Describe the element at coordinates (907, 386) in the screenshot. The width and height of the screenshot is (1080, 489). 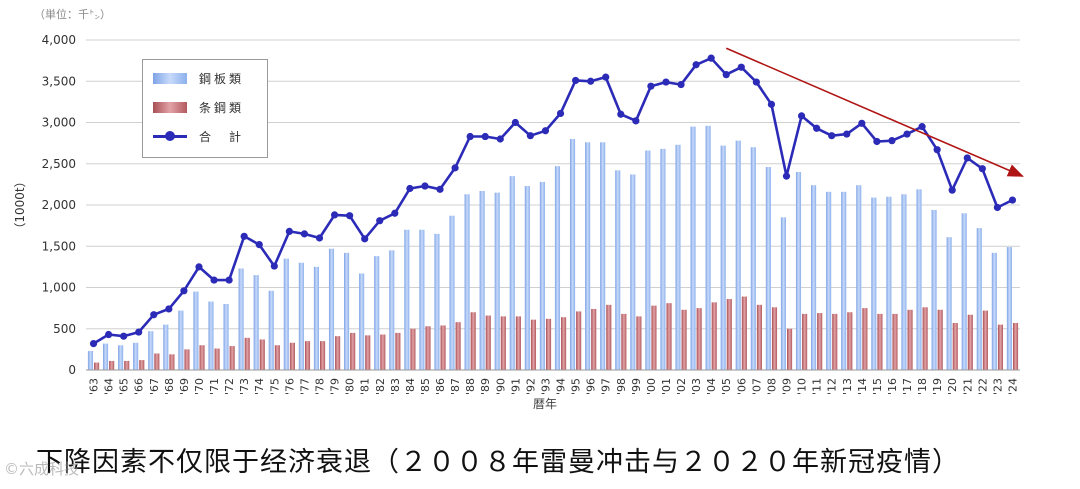
I see `x-tick-label: '17` at that location.